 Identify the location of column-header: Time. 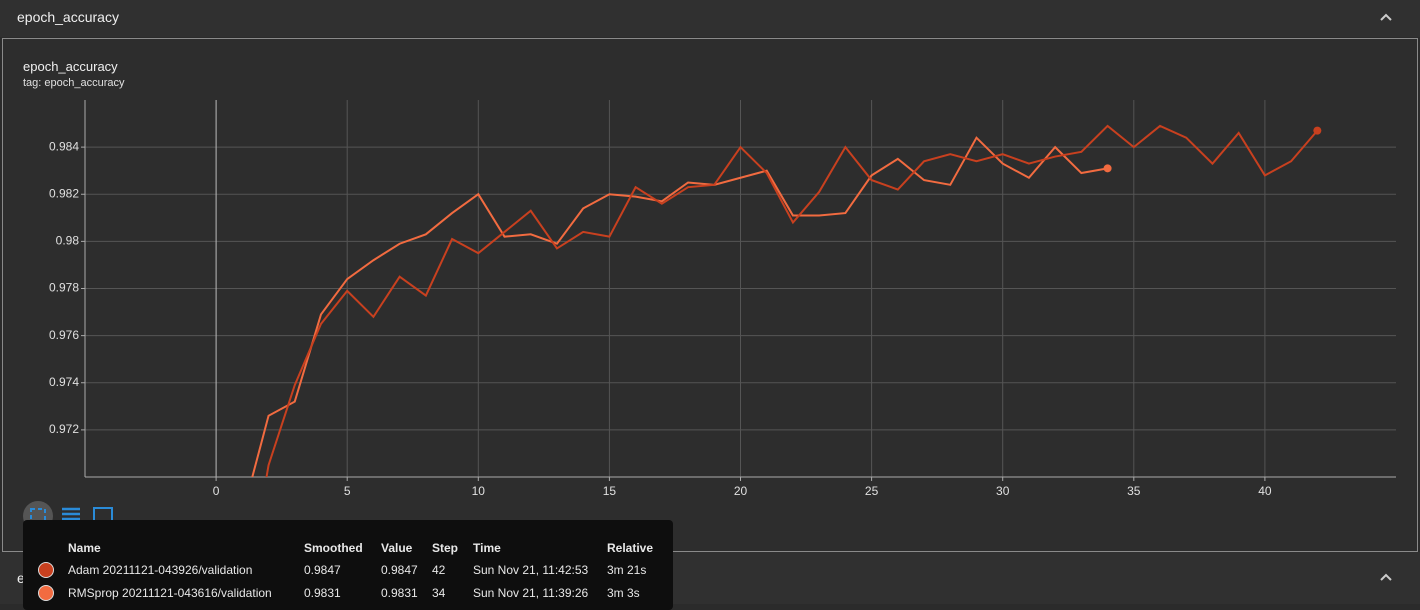
(487, 548).